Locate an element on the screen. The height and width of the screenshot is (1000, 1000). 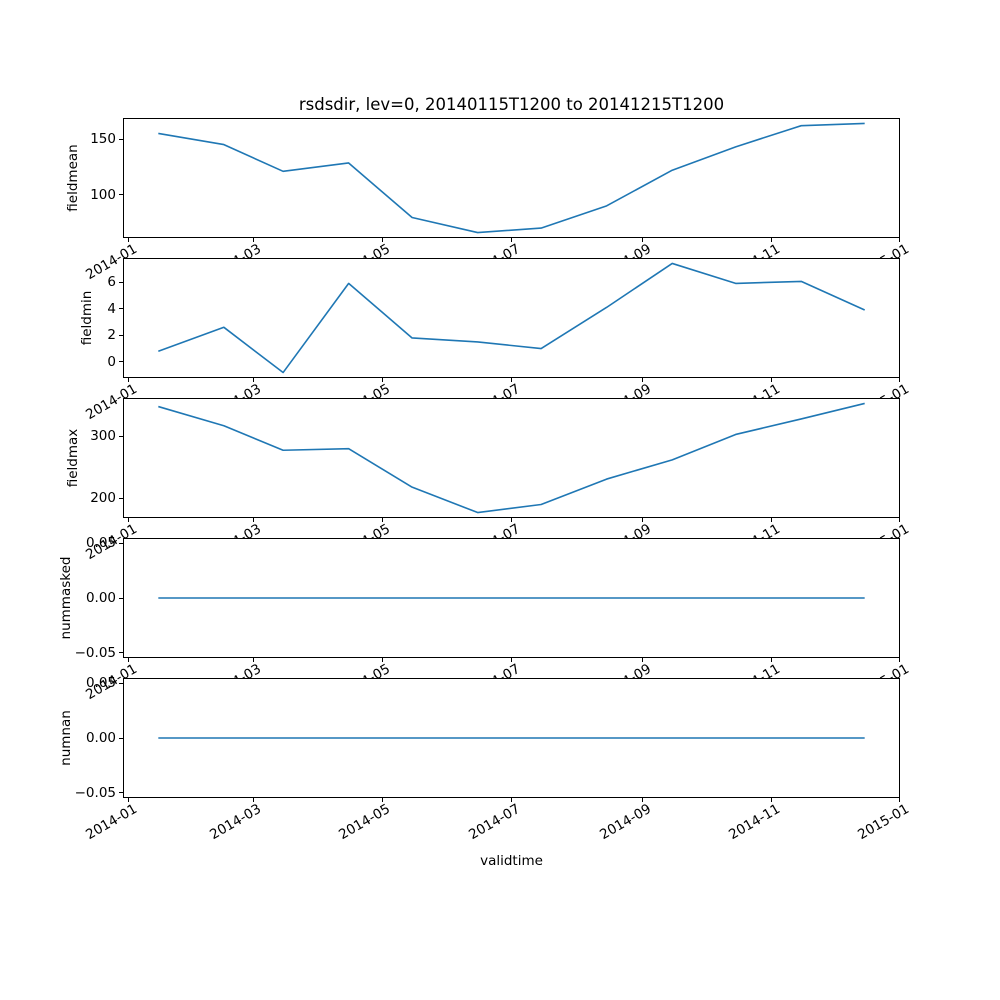
fieldmin-line-chart is located at coordinates (511, 318).